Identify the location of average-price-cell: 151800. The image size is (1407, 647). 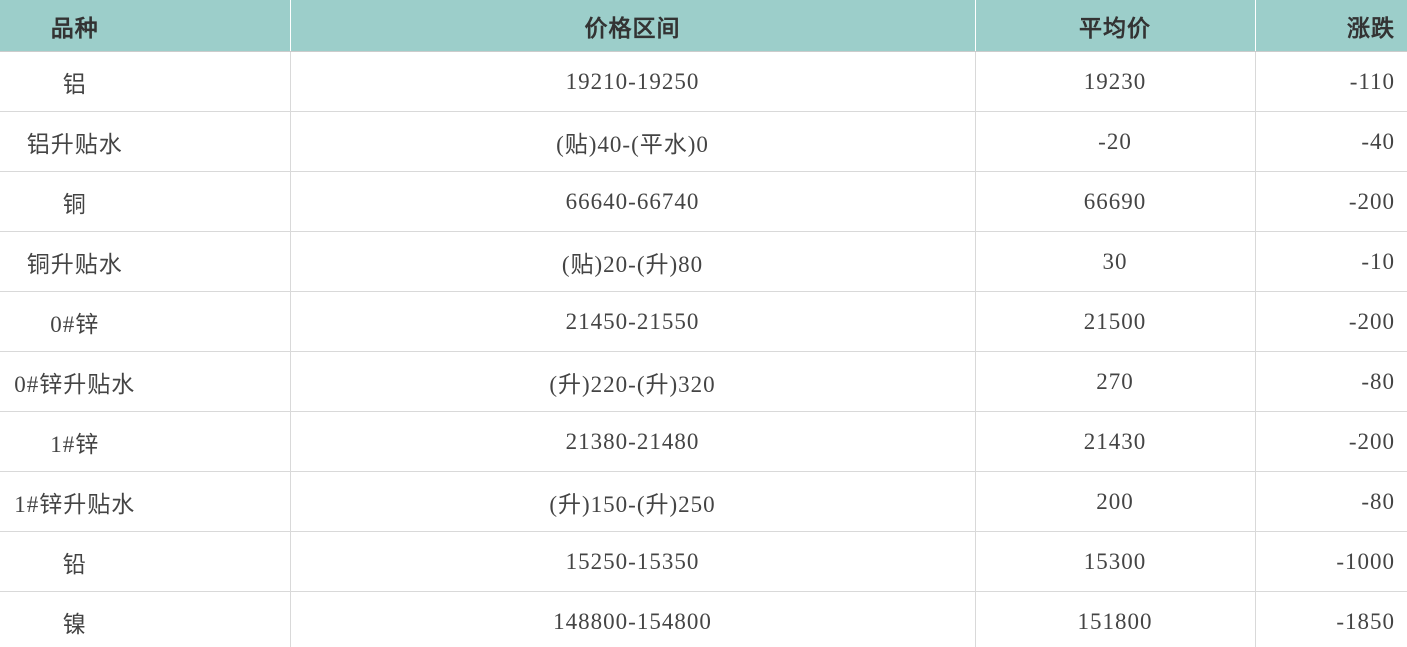
(1115, 619).